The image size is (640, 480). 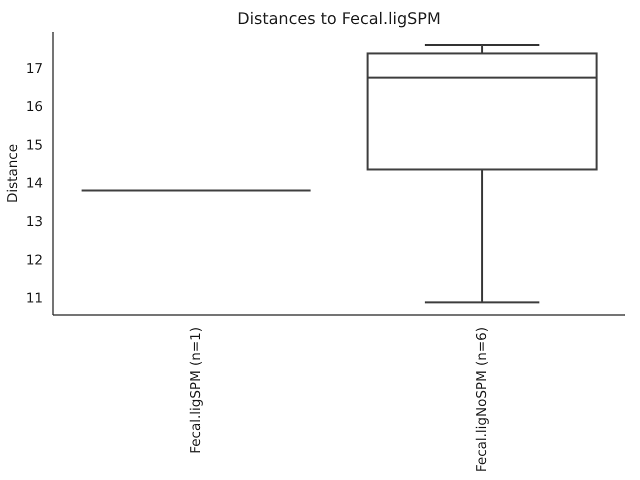 I want to click on y-tick-label: 15, so click(x=34, y=145).